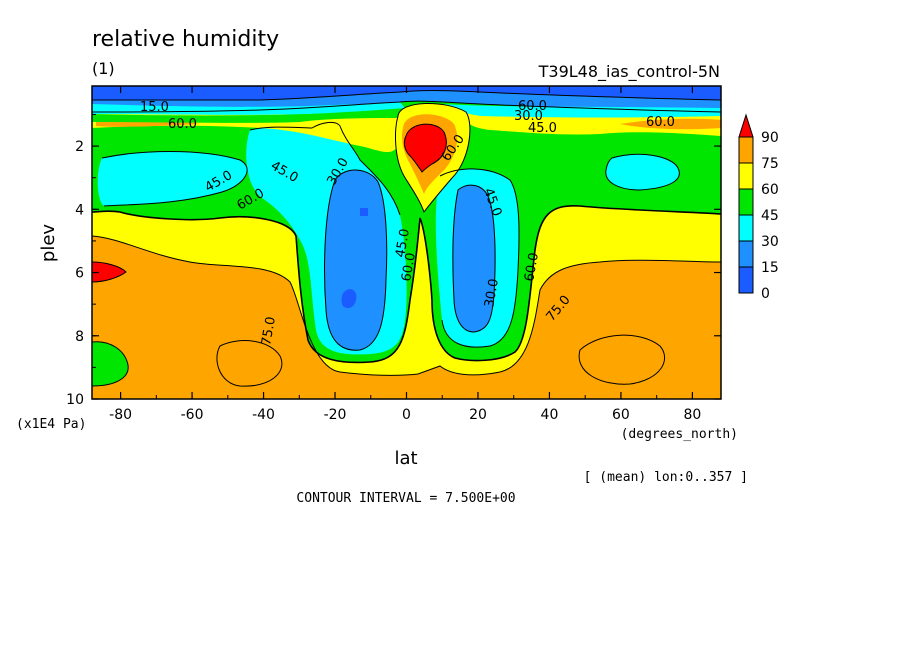 The width and height of the screenshot is (904, 654). What do you see at coordinates (51, 424) in the screenshot?
I see `y-units: (x1E4 Pa)` at bounding box center [51, 424].